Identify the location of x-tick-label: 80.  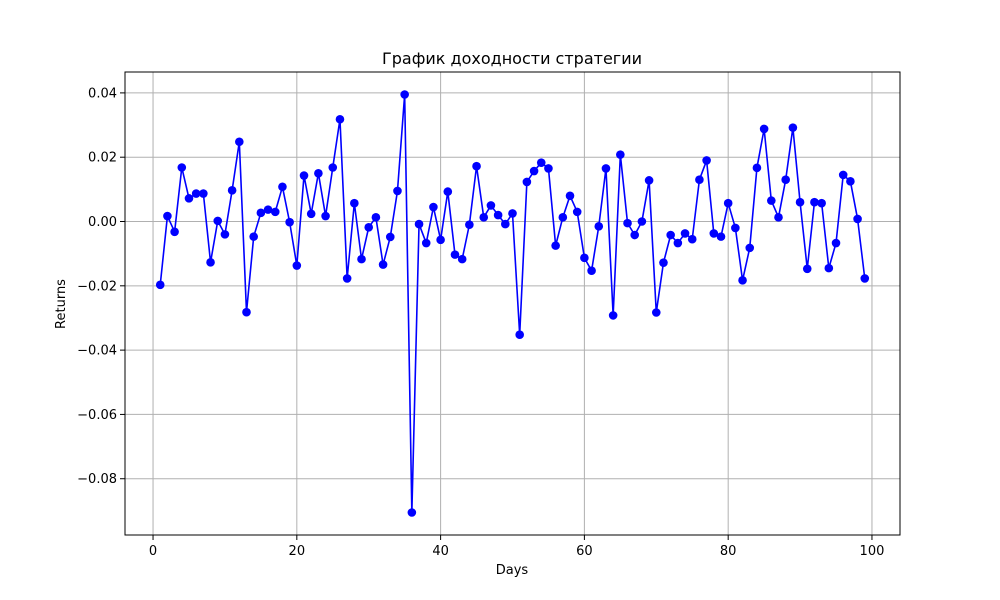
(728, 551).